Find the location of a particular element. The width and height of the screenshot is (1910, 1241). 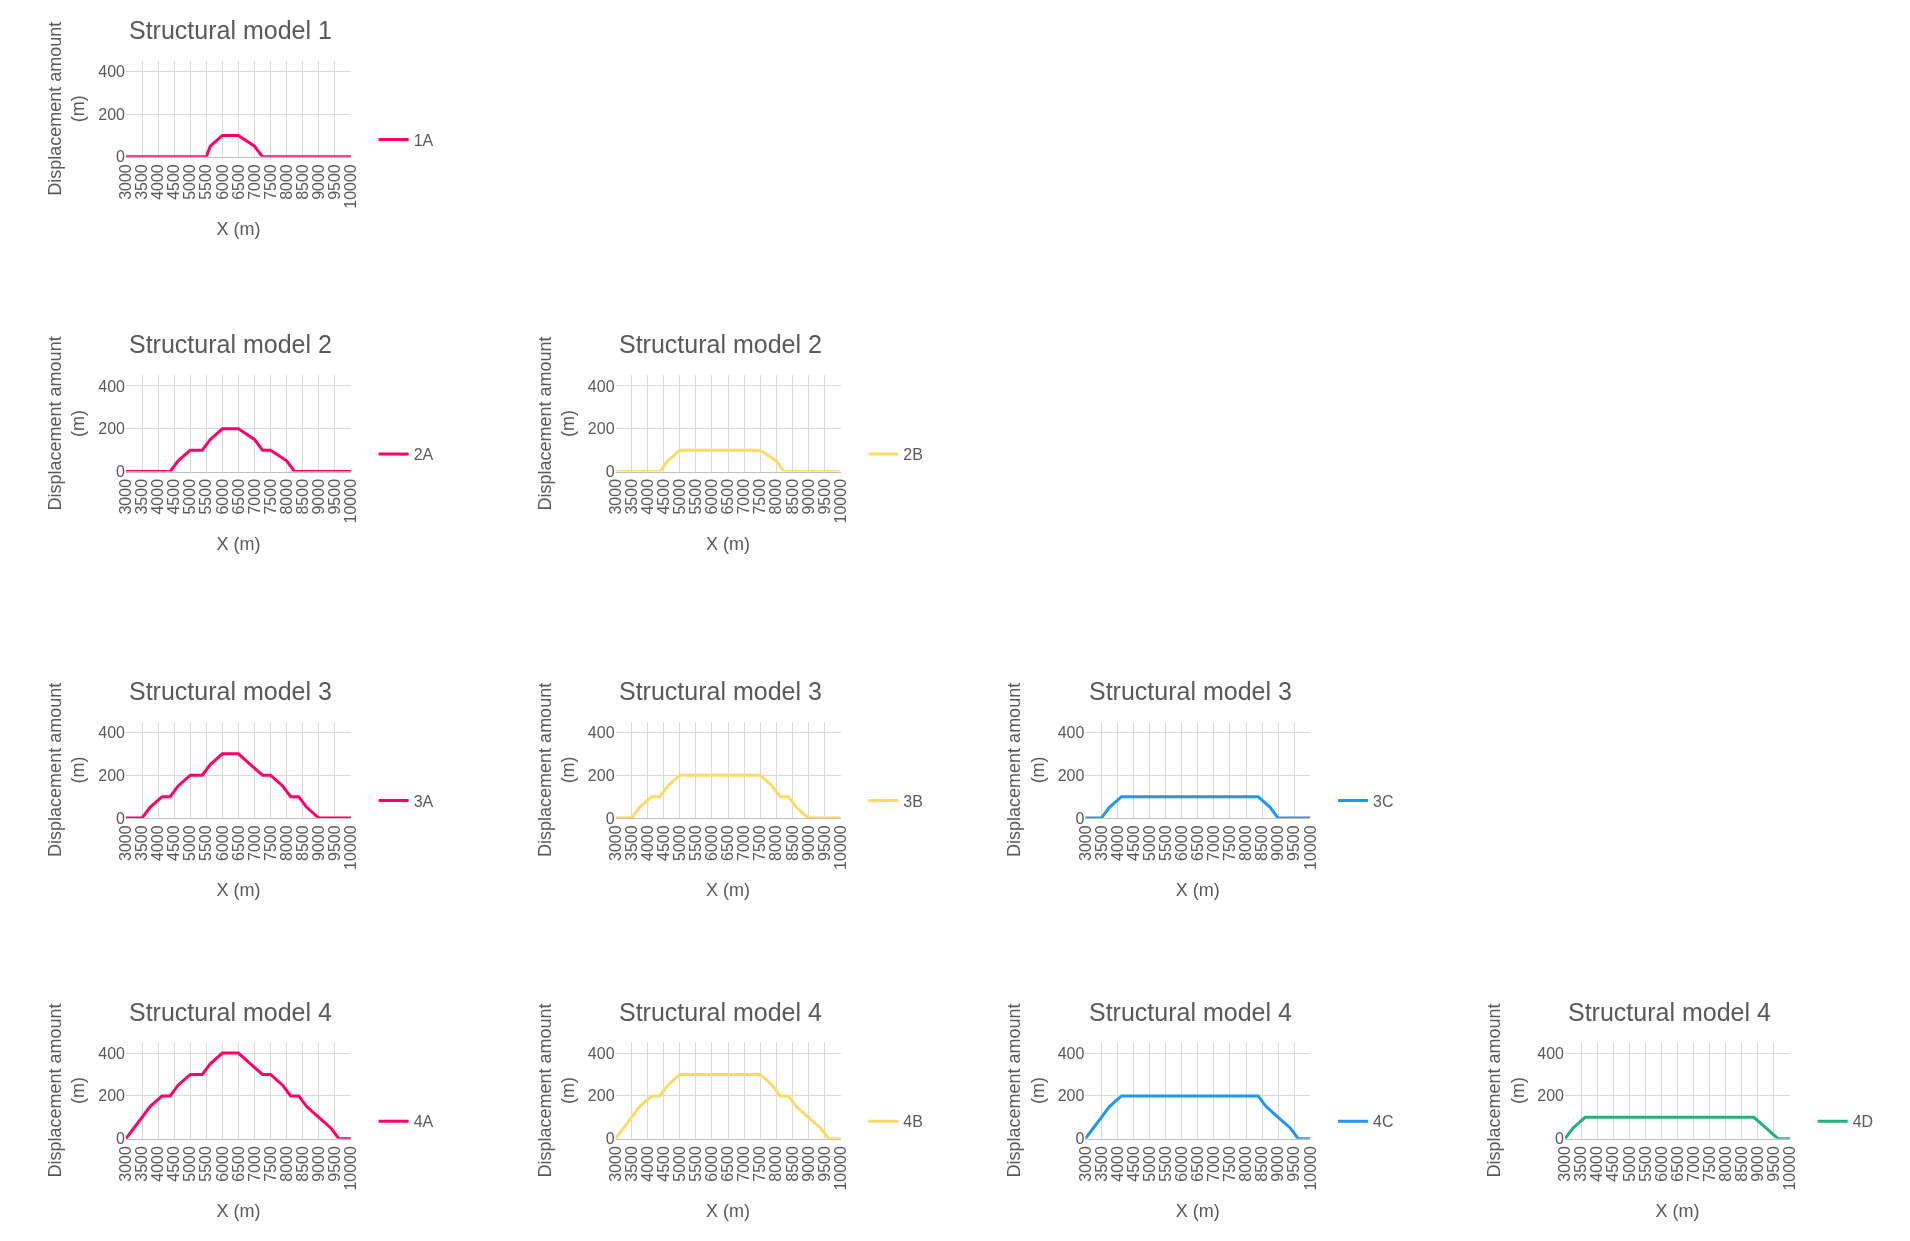

legend-label: 4D is located at coordinates (1863, 1122).